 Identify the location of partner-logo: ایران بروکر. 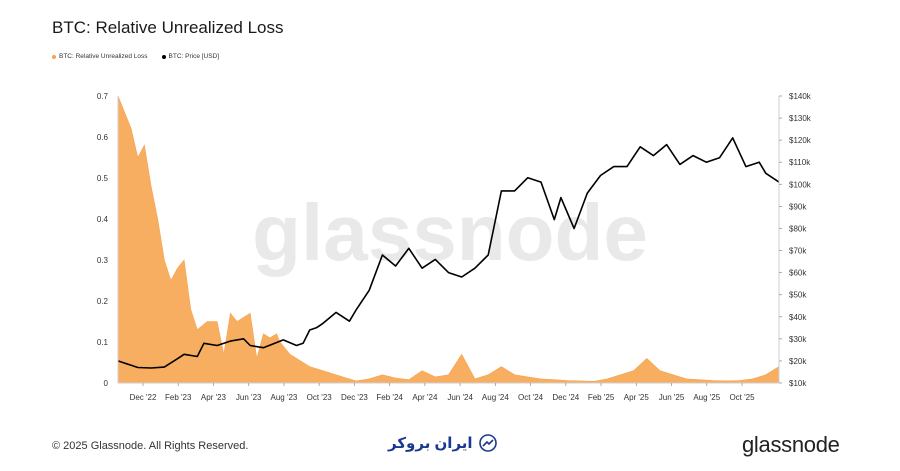
(442, 443).